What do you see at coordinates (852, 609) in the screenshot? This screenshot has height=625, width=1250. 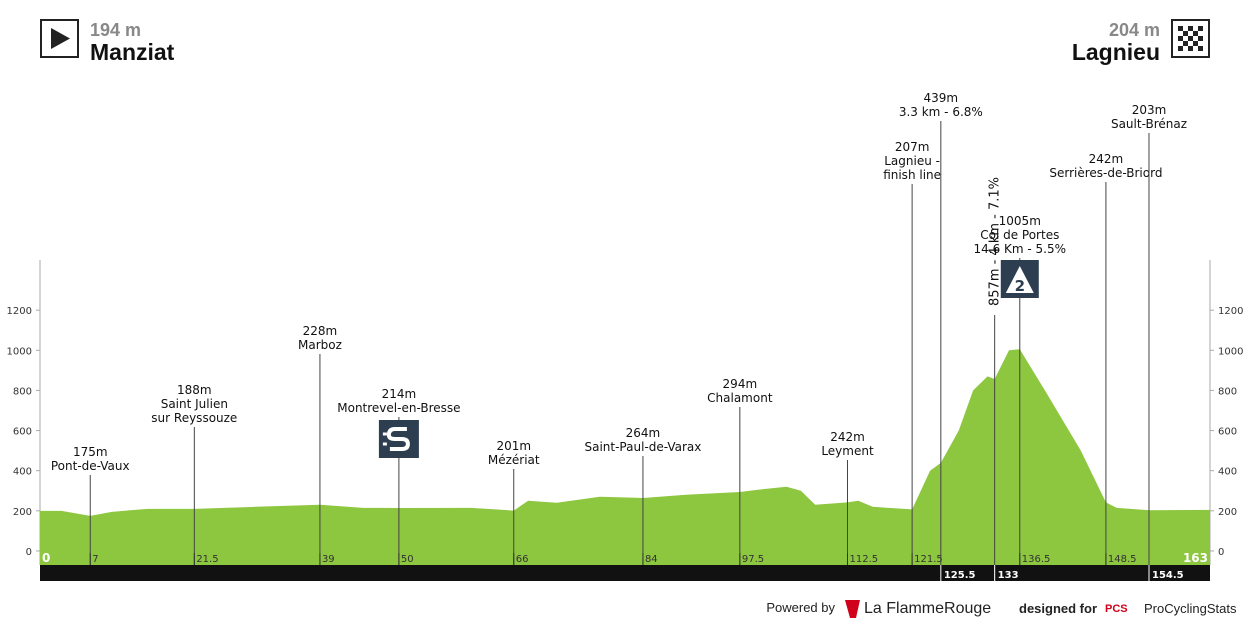 I see `flamme-logo` at bounding box center [852, 609].